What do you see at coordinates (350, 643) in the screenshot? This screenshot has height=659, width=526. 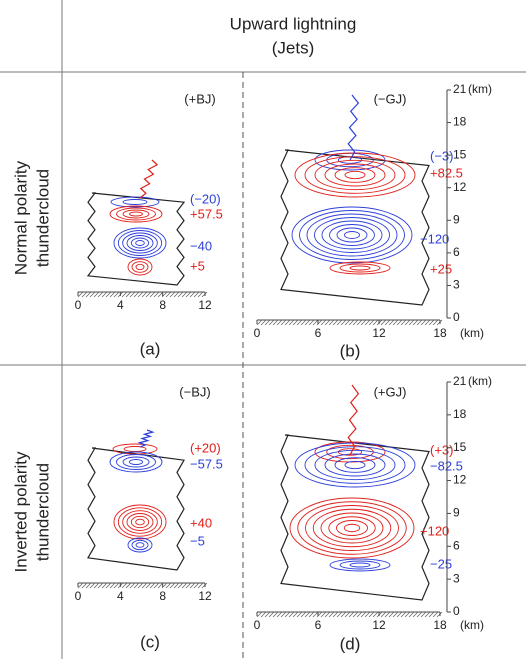 I see `panel-letter: (d)` at bounding box center [350, 643].